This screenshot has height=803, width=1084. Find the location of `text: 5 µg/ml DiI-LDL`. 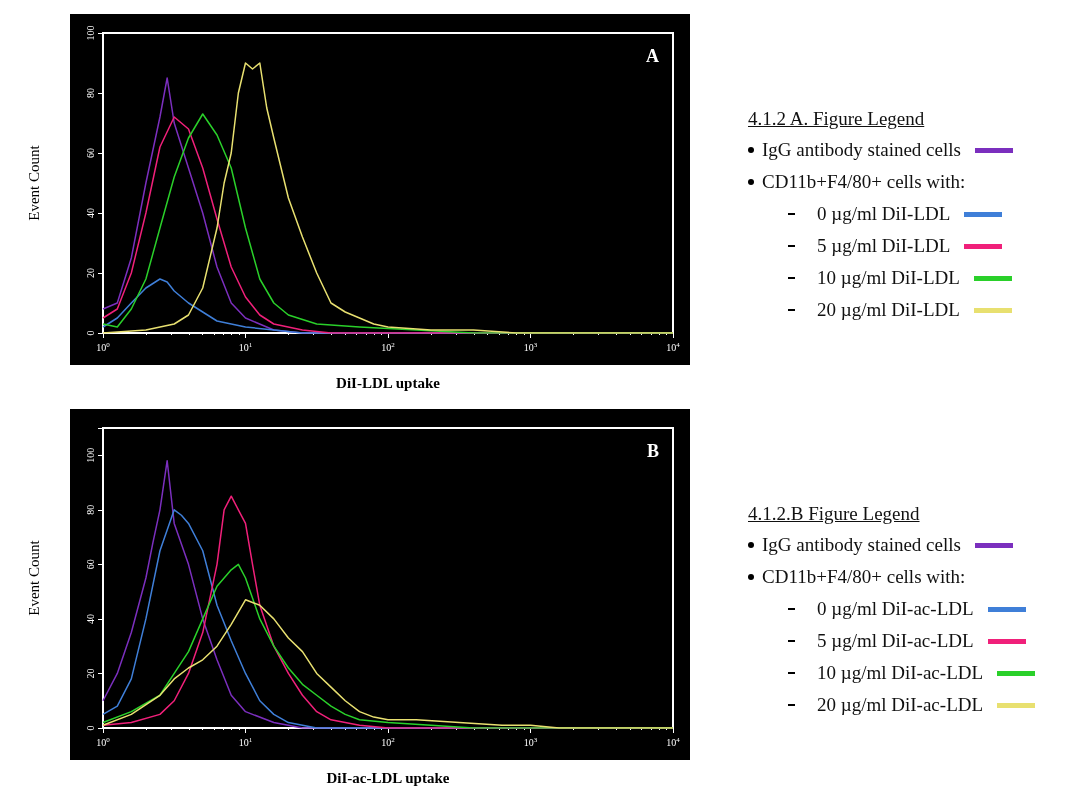

text: 5 µg/ml DiI-LDL is located at coordinates (884, 246).